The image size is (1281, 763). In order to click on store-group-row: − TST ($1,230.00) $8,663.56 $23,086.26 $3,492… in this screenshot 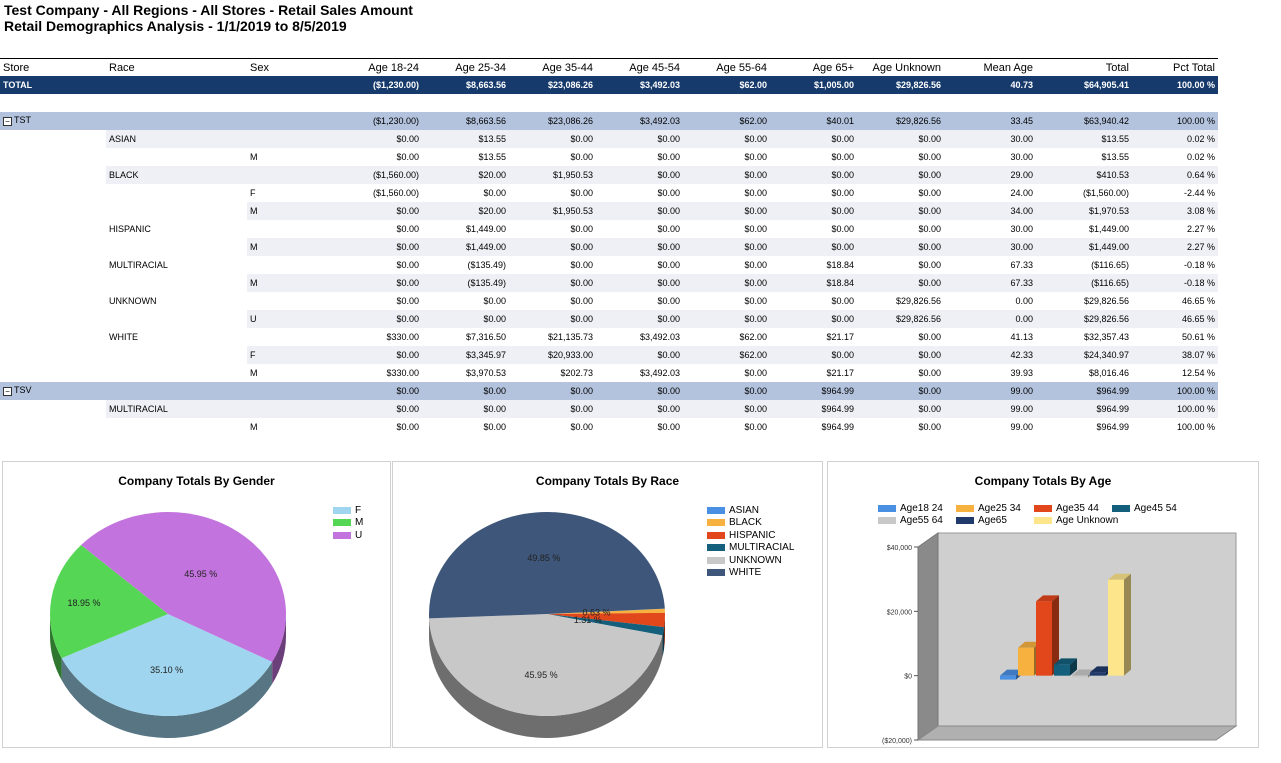, I will do `click(609, 120)`.